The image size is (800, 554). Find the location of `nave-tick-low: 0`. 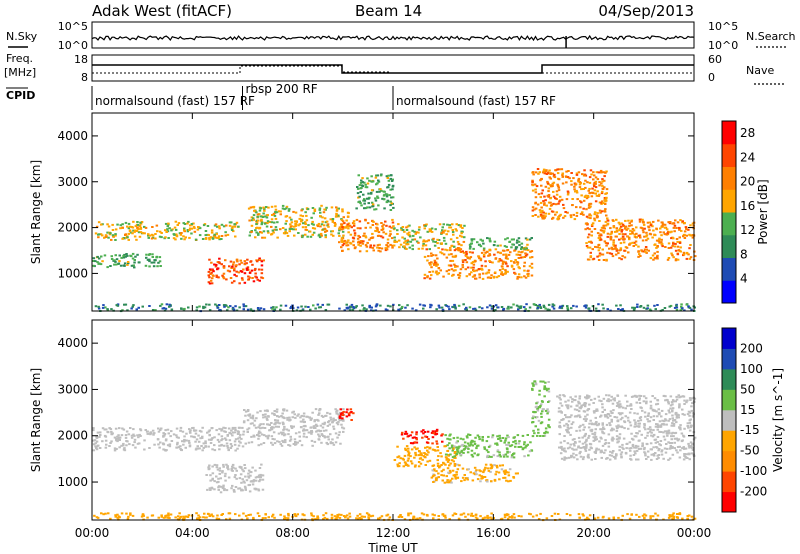

nave-tick-low: 0 is located at coordinates (711, 77).